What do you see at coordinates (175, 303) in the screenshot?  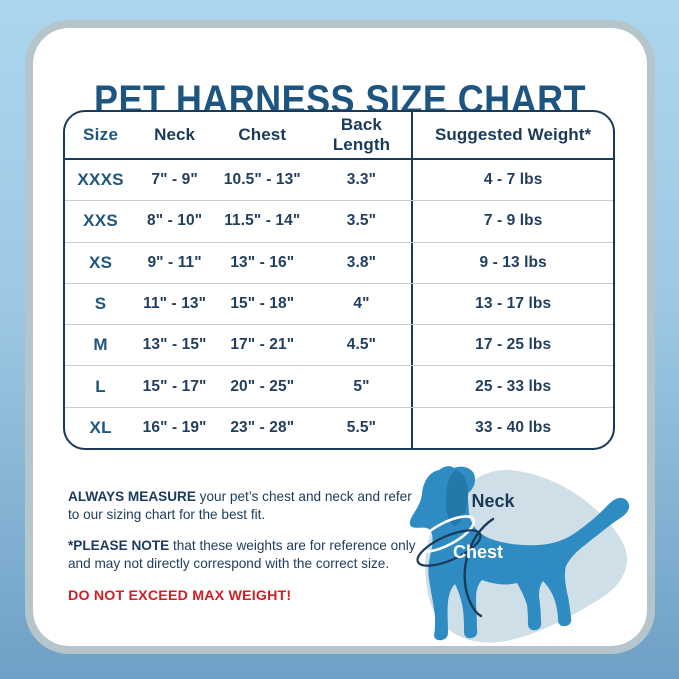 I see `cell-neck: 11" - 13"` at bounding box center [175, 303].